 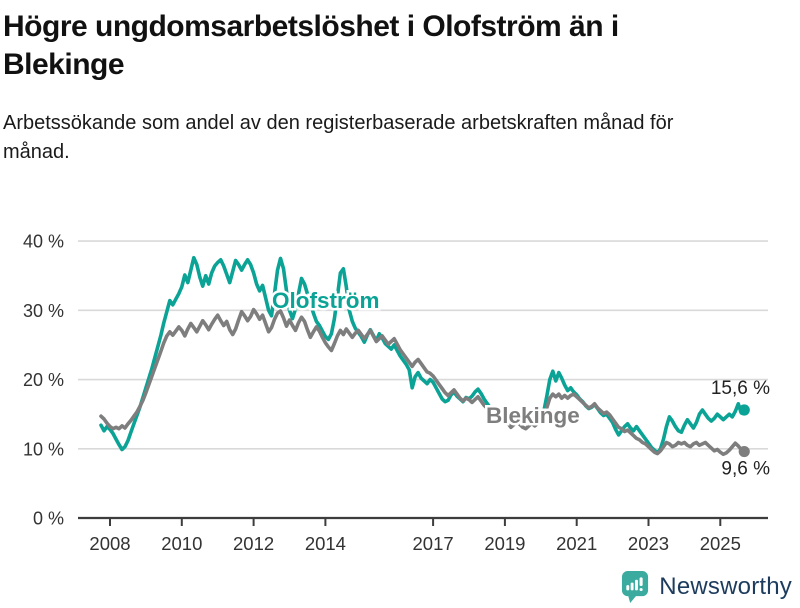 What do you see at coordinates (253, 543) in the screenshot?
I see `x-tick-label-2012: 2012` at bounding box center [253, 543].